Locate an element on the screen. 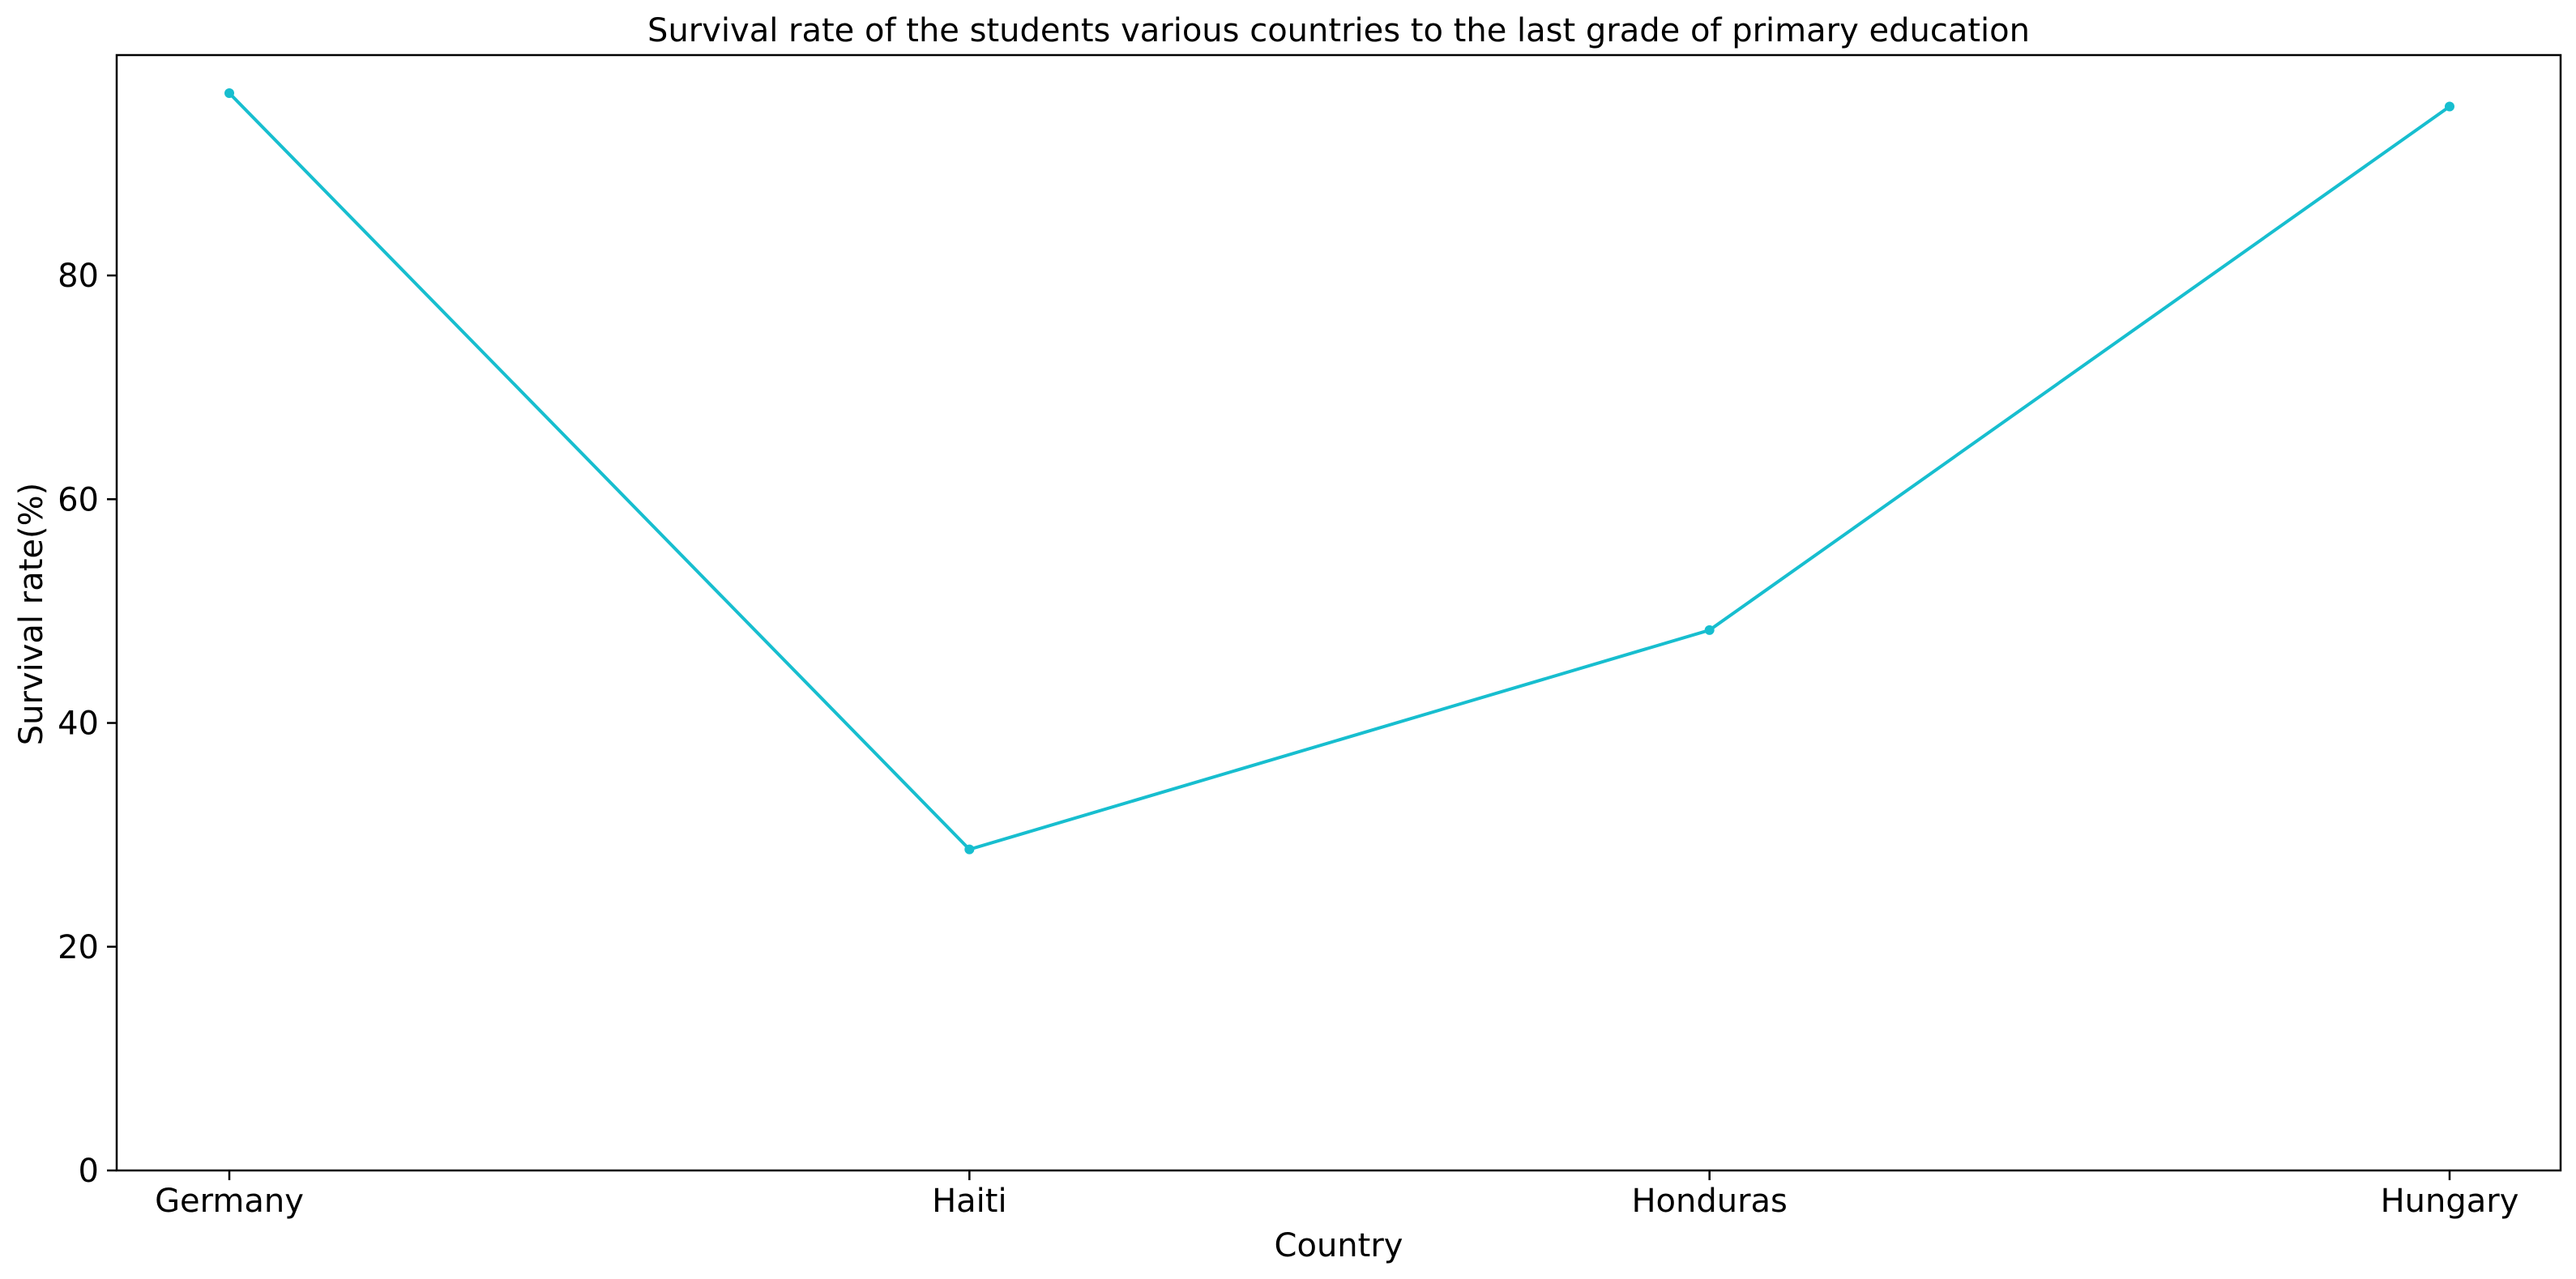 The height and width of the screenshot is (1279, 2576). y-tick-label: 0 is located at coordinates (89, 1171).